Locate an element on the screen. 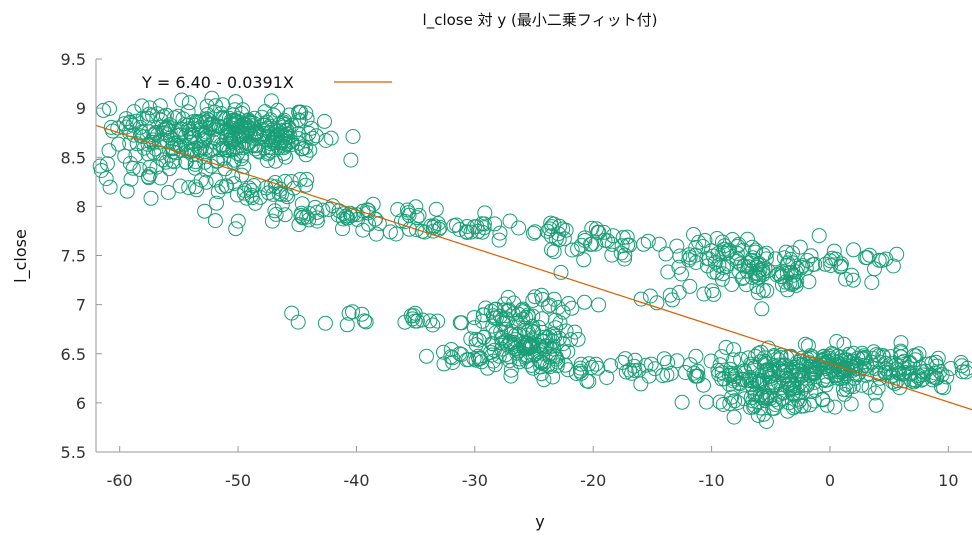 Image resolution: width=972 pixels, height=537 pixels. y-tick-label: 7 is located at coordinates (81, 305).